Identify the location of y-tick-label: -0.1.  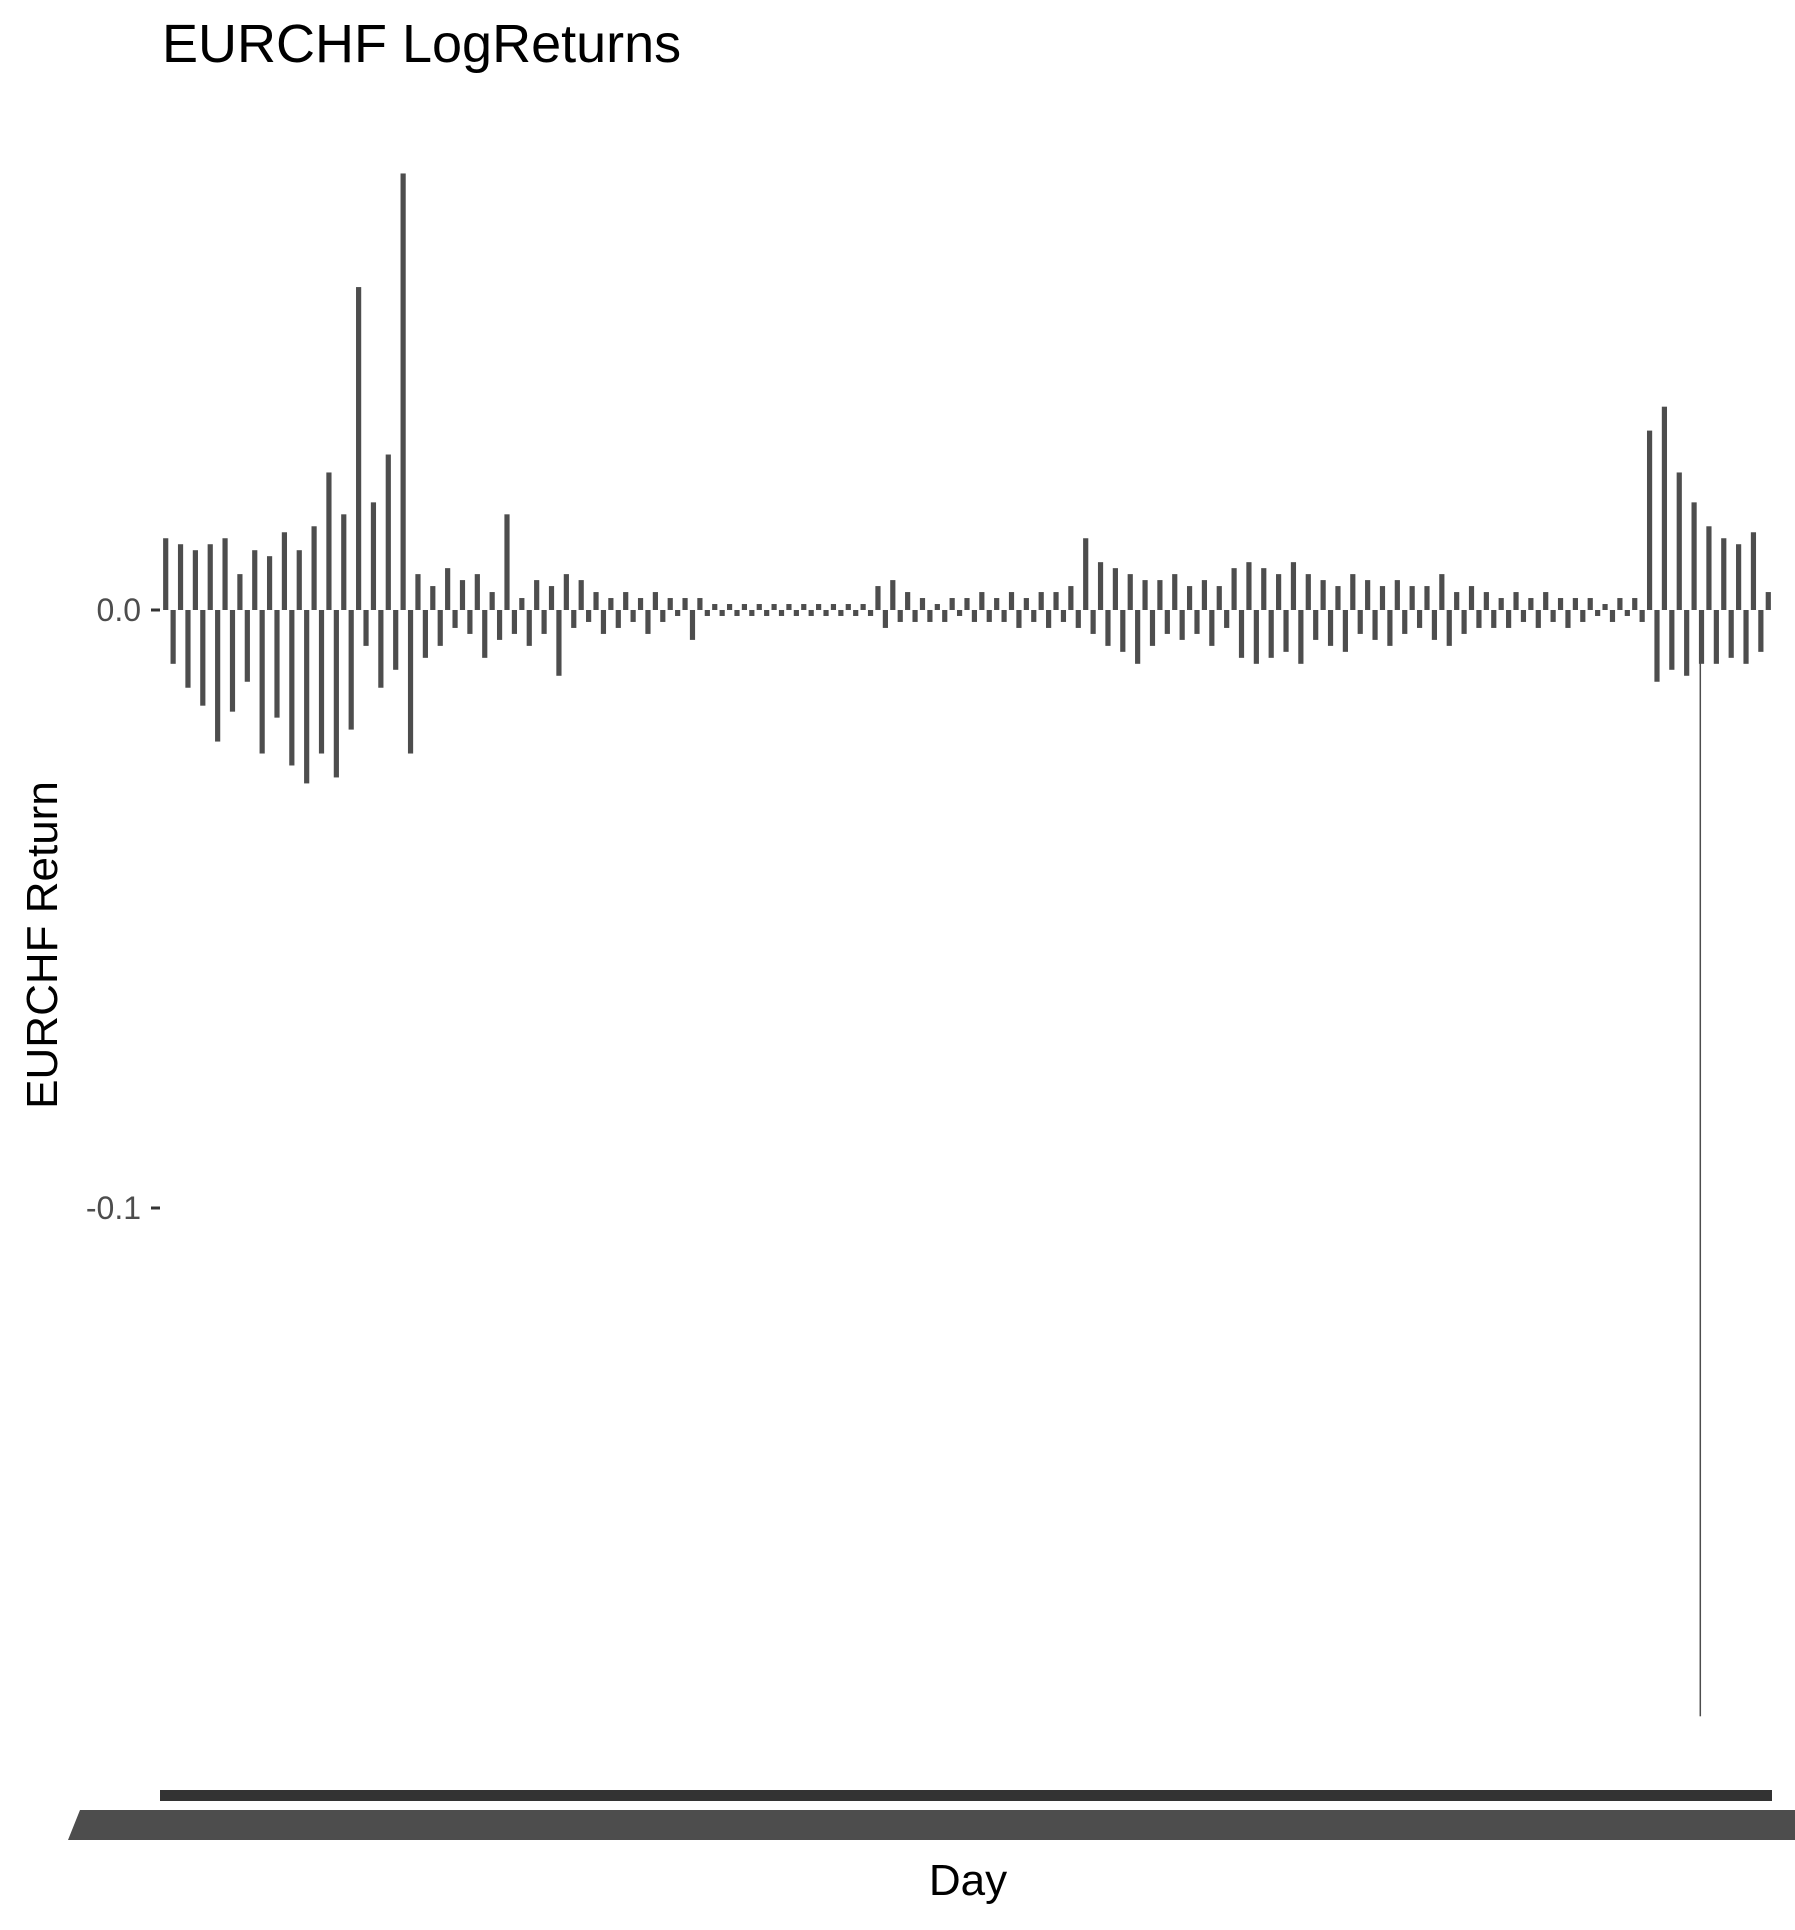
(113, 1208).